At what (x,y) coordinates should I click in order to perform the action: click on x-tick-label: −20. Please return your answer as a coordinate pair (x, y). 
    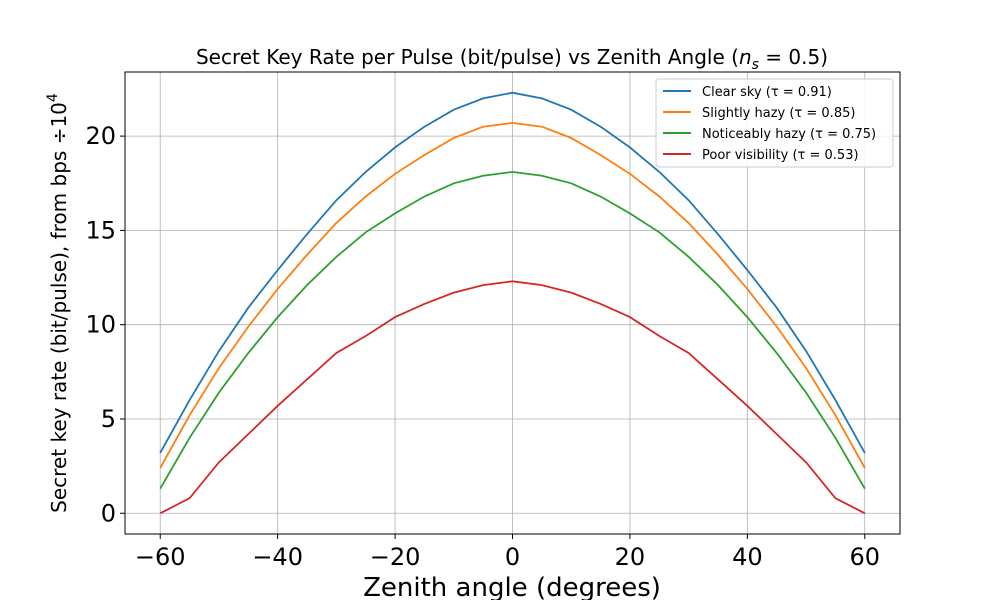
    Looking at the image, I should click on (395, 557).